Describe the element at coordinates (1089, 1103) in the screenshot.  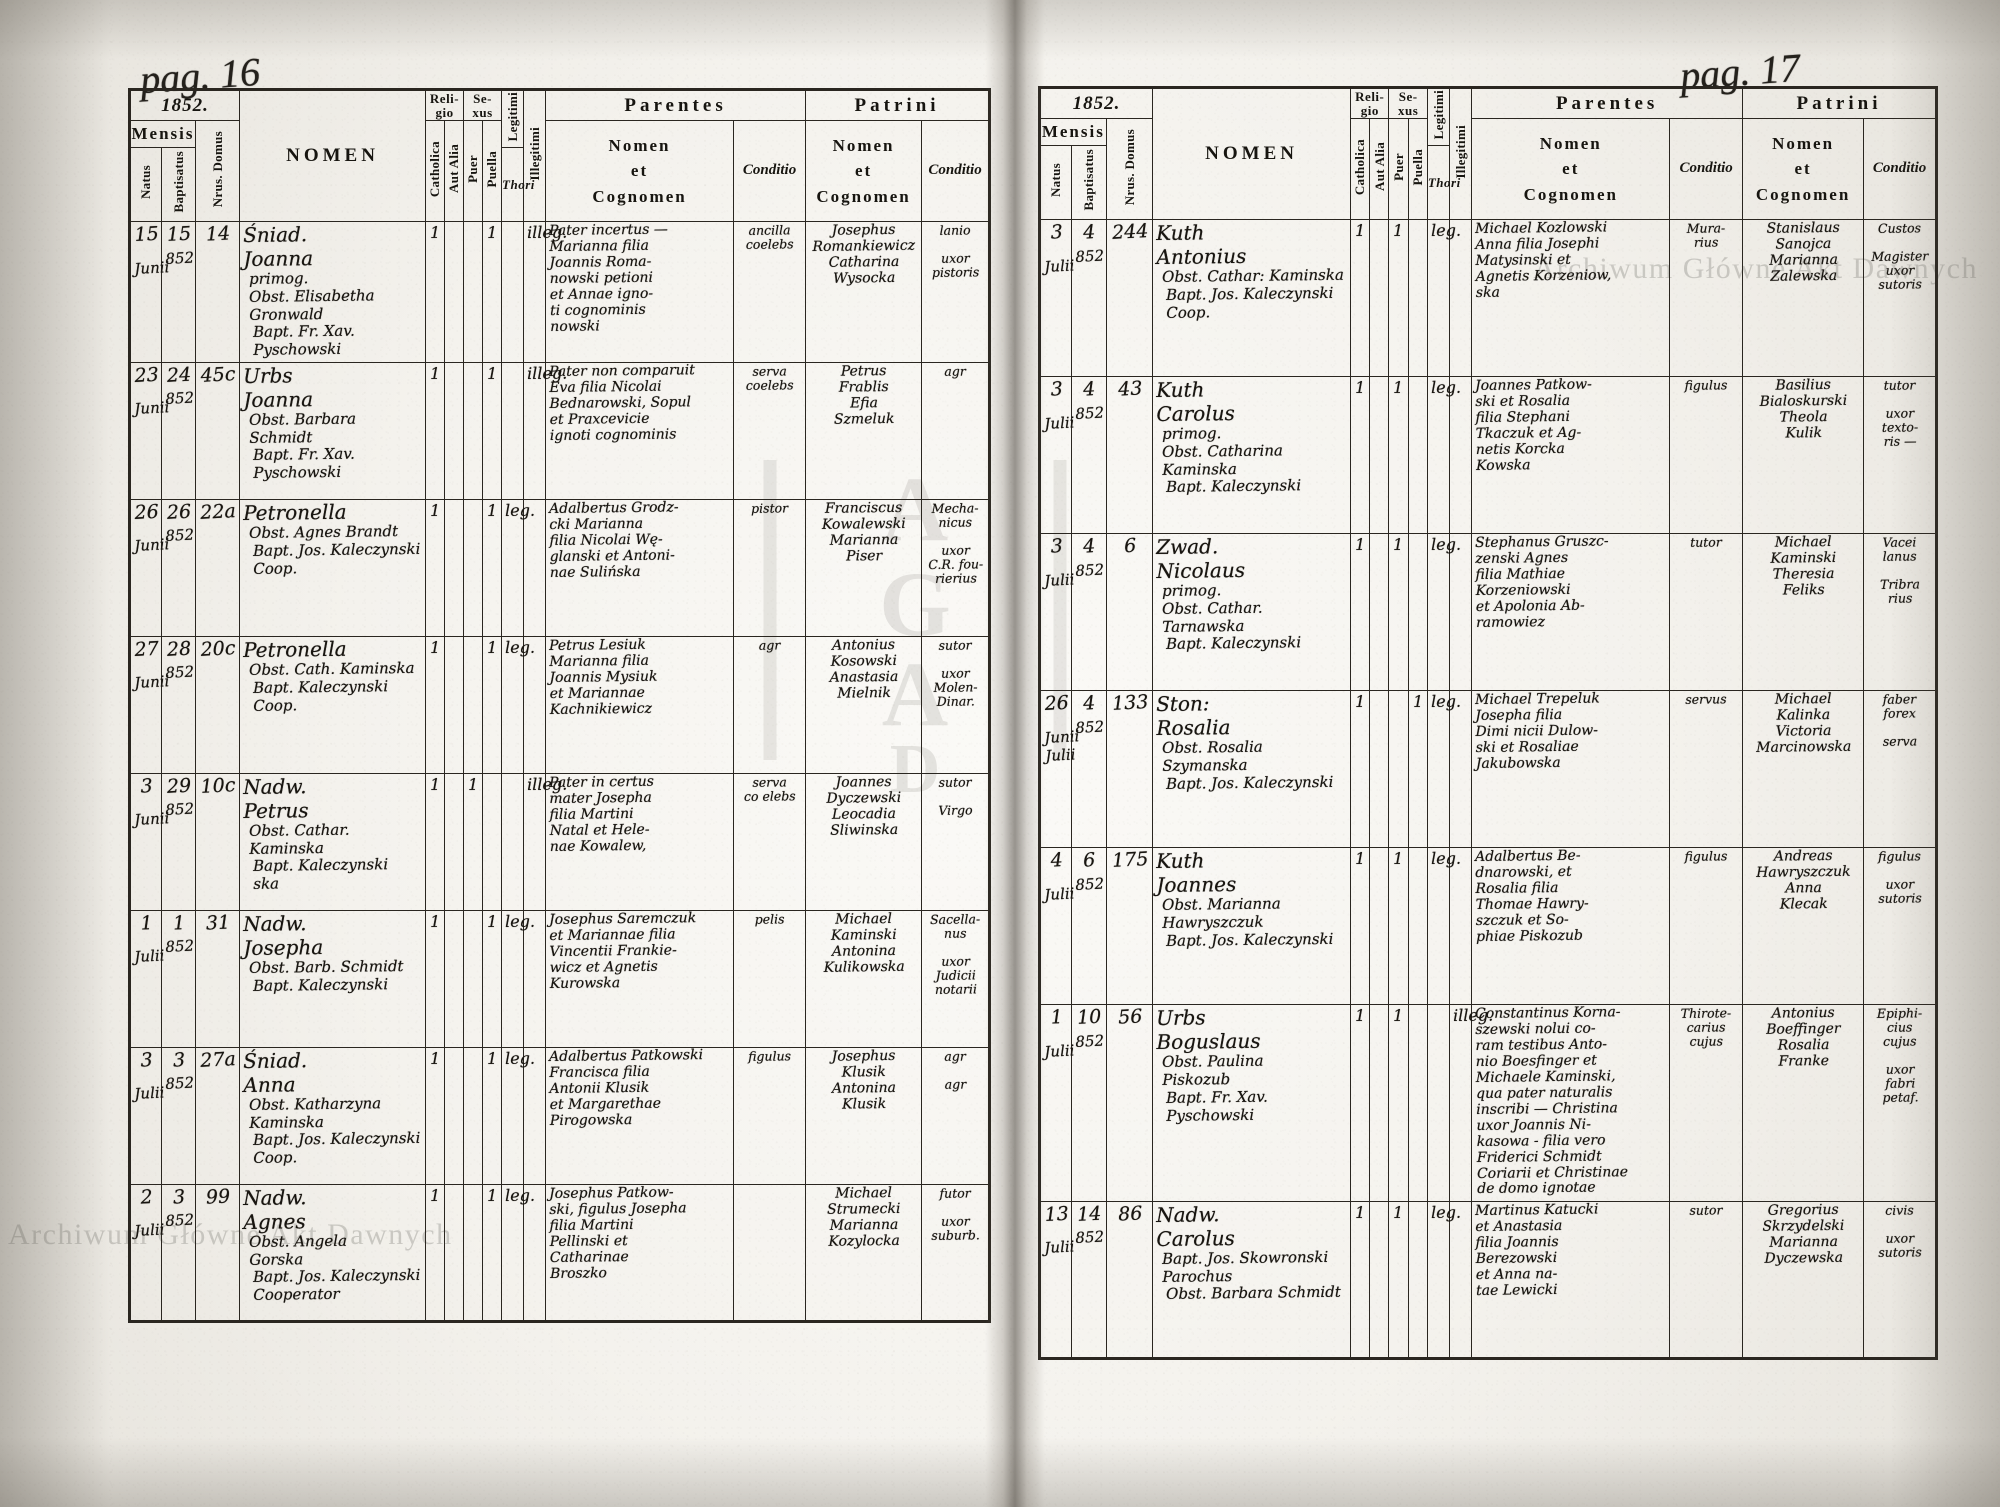
I see `cell-baptisatus: 10 852` at that location.